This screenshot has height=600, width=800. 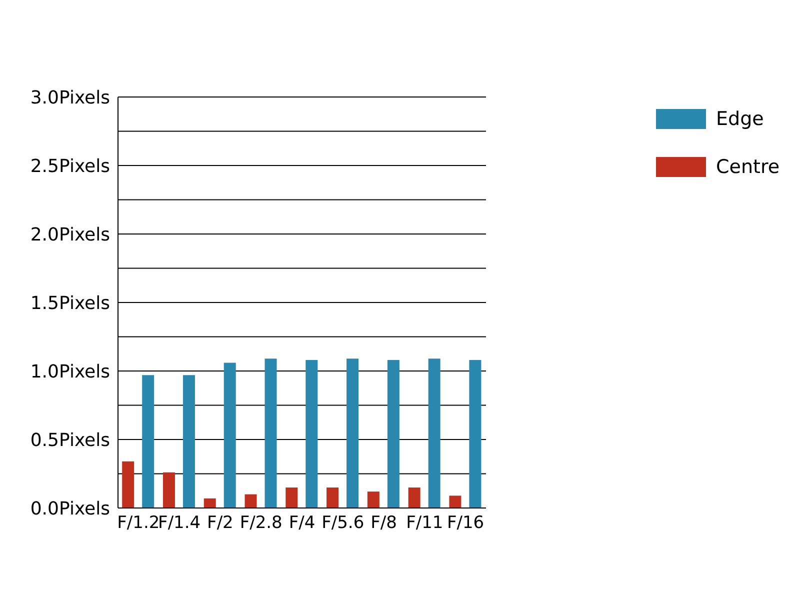 What do you see at coordinates (70, 371) in the screenshot?
I see `y-tick-label: 1.0Pixels` at bounding box center [70, 371].